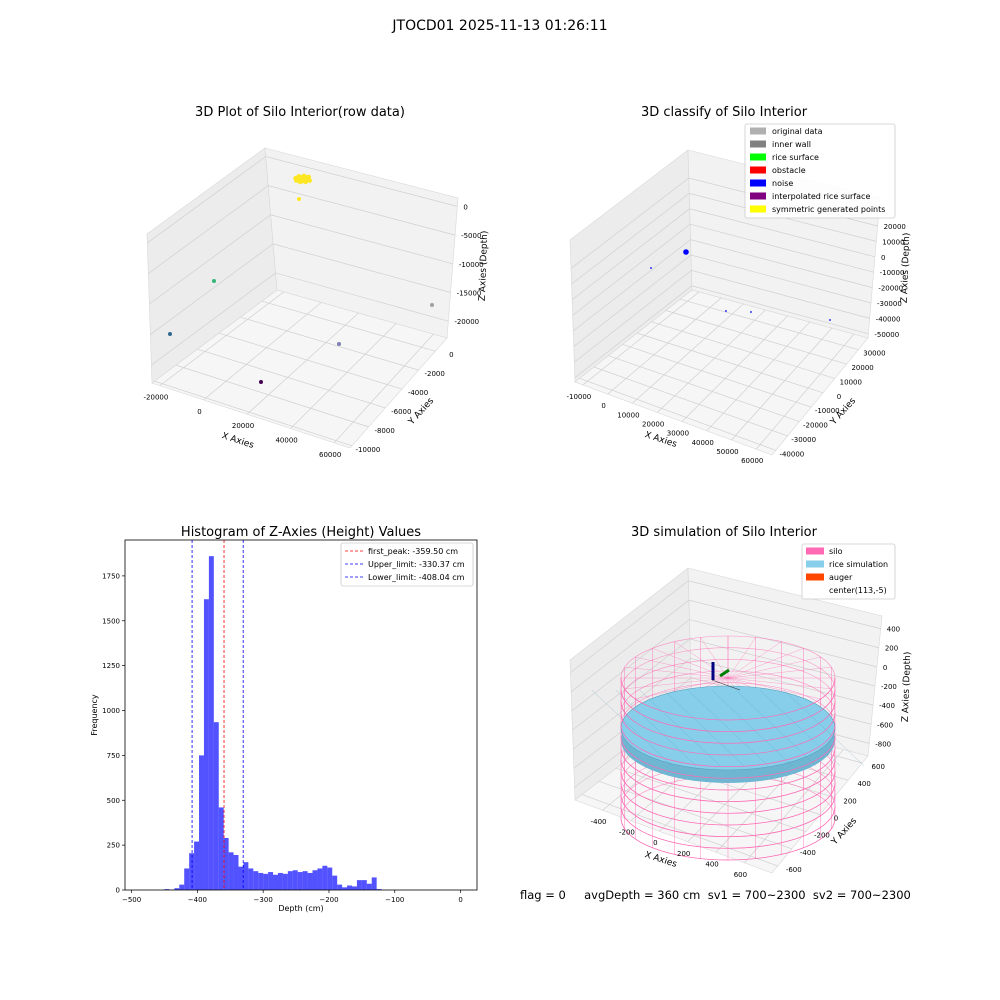  Describe the element at coordinates (839, 397) in the screenshot. I see `cls3d-ytick-label: 0` at that location.